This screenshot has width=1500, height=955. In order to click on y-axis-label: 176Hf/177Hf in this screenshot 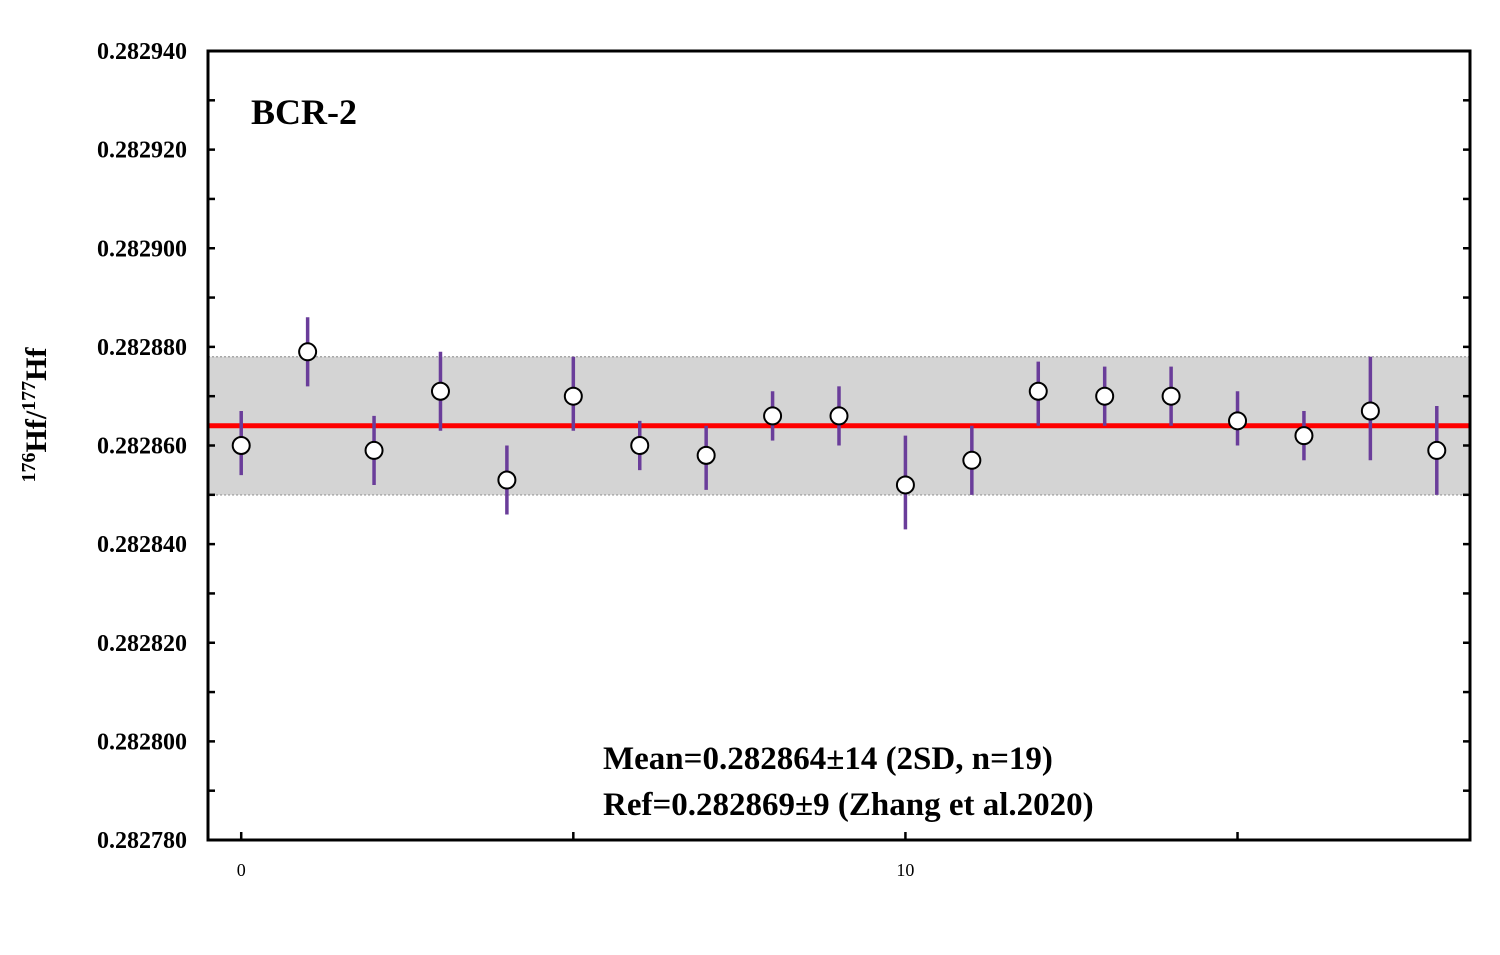, I will do `click(35, 414)`.